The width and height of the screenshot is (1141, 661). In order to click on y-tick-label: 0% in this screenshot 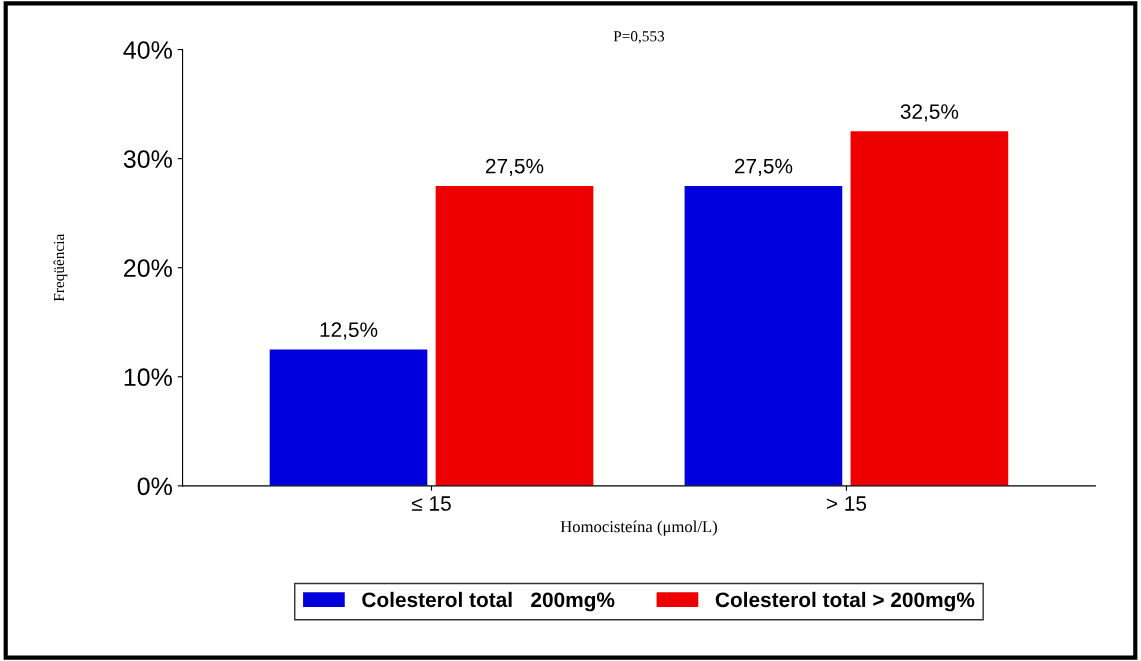, I will do `click(154, 486)`.